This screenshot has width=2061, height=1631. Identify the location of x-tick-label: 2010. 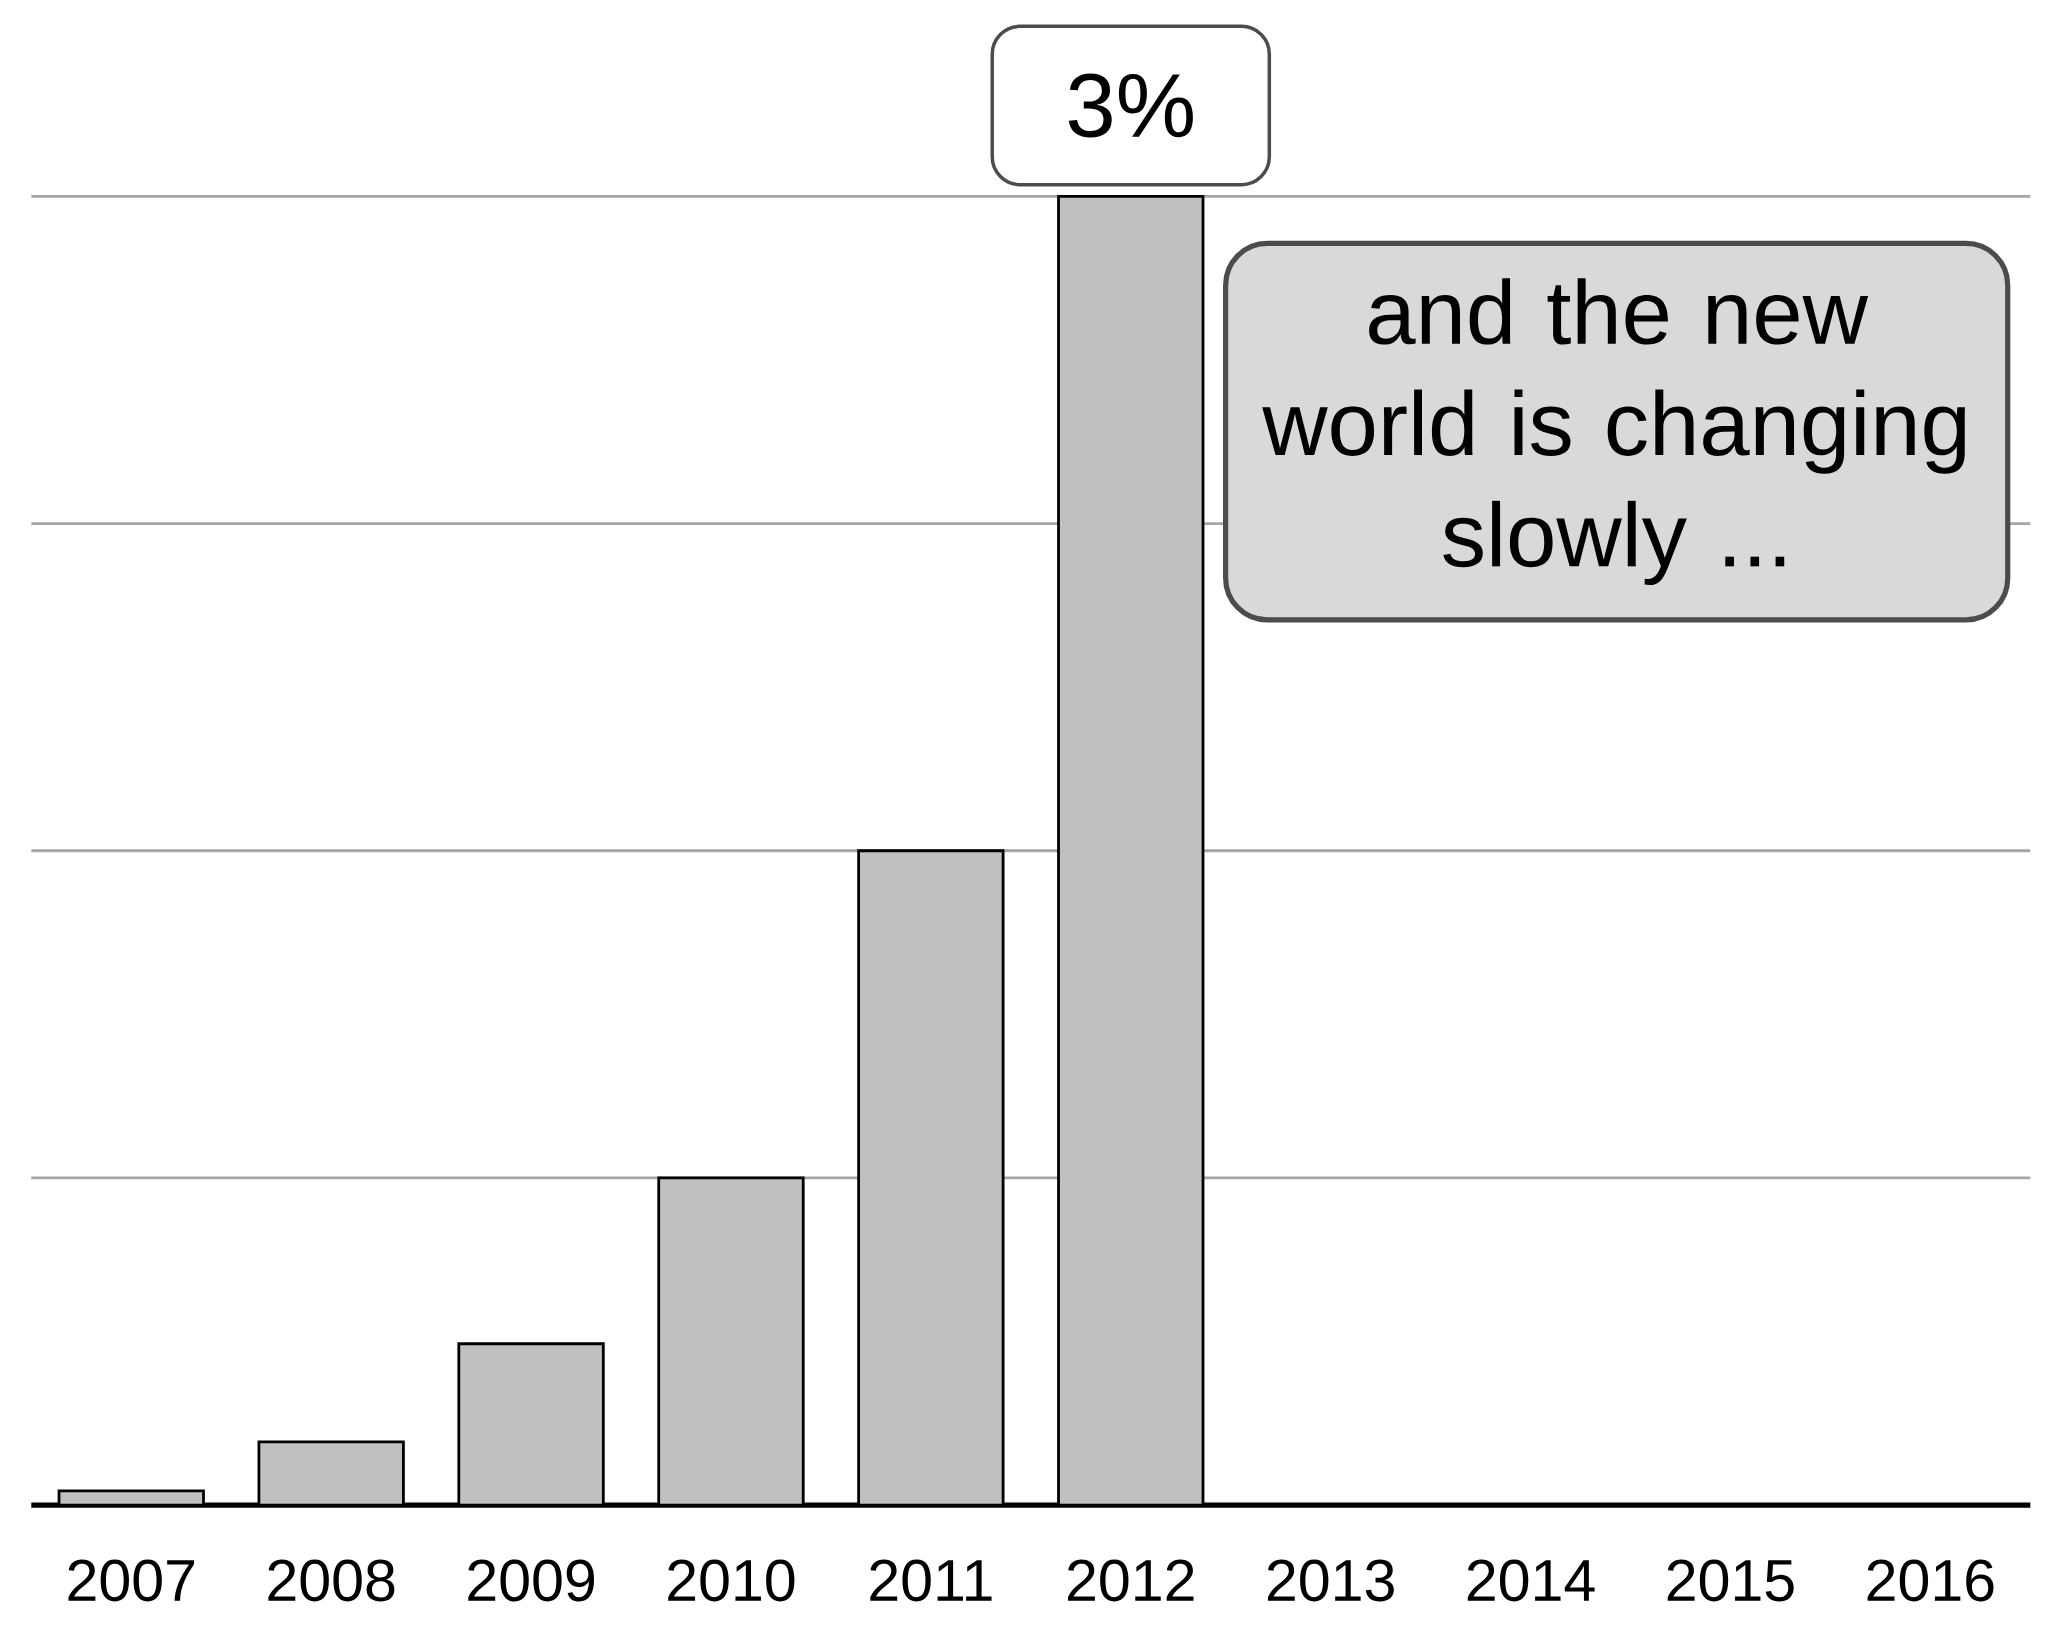
(731, 1580).